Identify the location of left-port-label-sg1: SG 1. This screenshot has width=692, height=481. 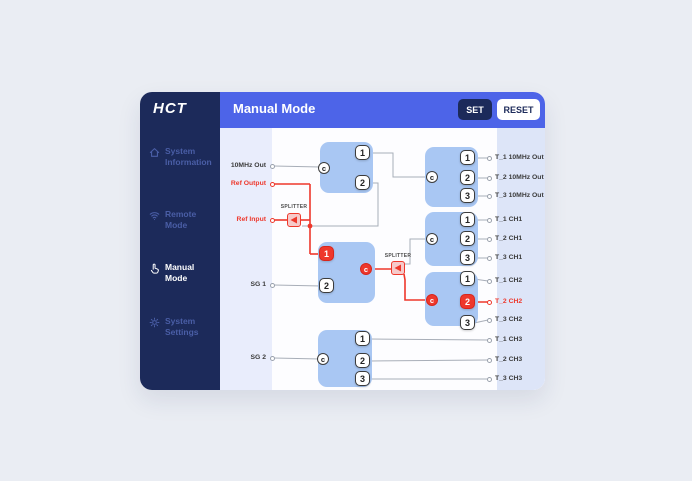
(258, 284).